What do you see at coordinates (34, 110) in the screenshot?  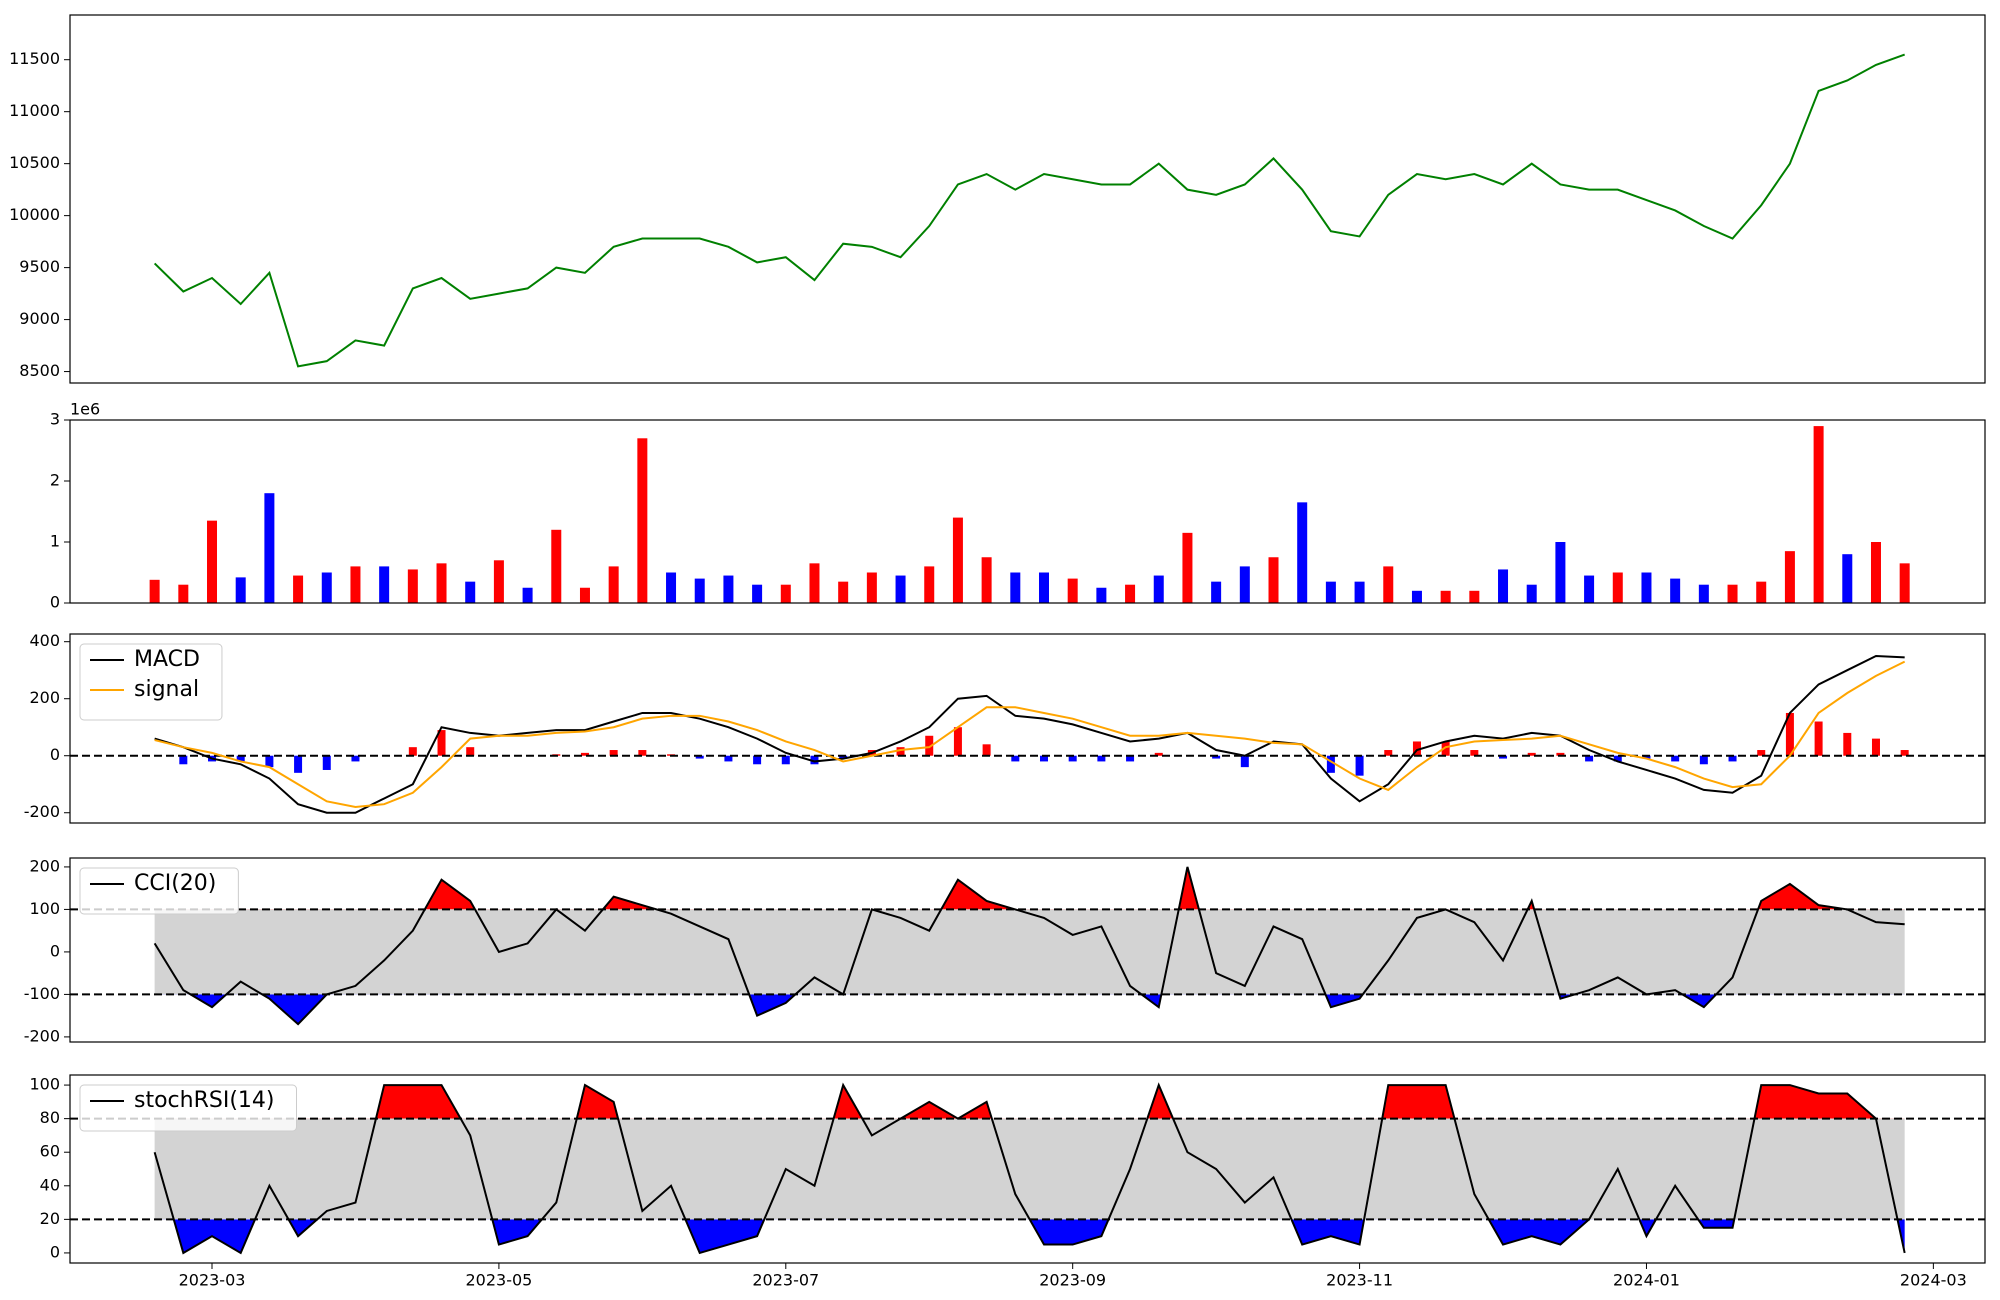 I see `y-tick-label: 11000` at bounding box center [34, 110].